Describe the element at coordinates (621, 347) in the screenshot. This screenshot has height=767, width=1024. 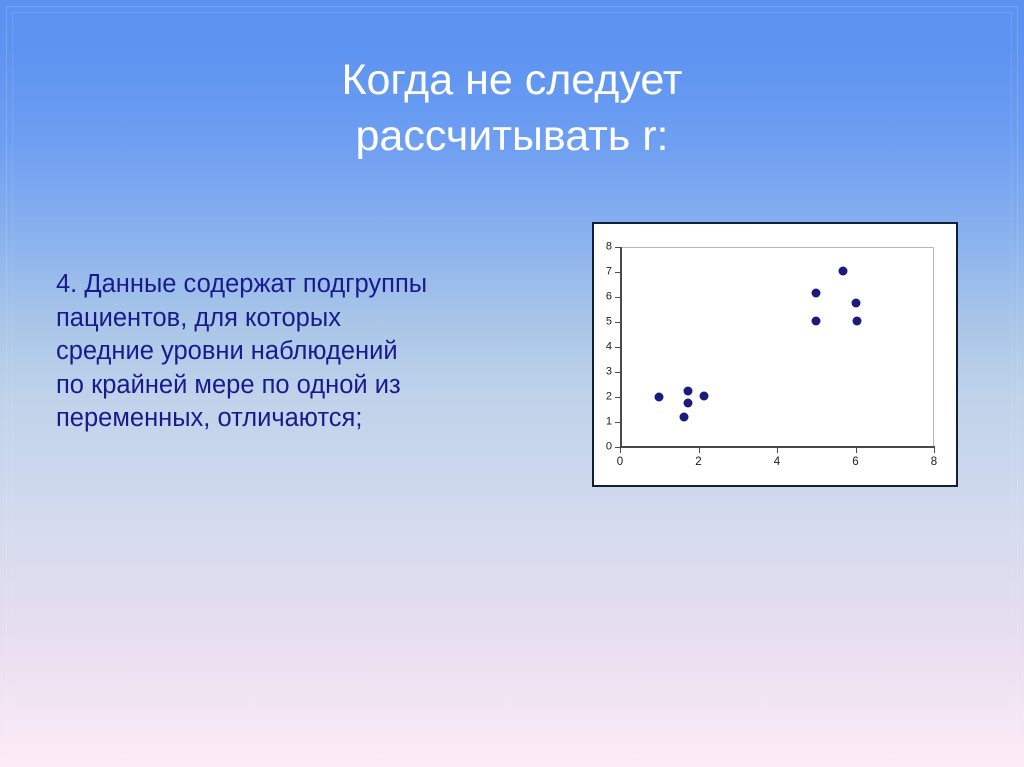
I see `y-axis-line` at that location.